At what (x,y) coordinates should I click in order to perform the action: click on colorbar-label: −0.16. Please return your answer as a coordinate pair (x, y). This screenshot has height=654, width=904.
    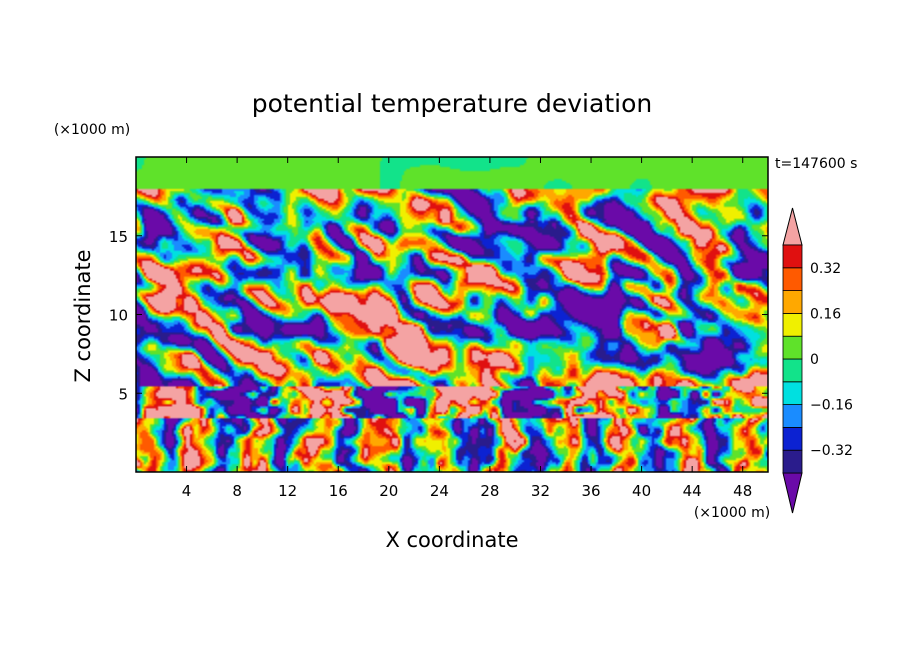
    Looking at the image, I should click on (831, 406).